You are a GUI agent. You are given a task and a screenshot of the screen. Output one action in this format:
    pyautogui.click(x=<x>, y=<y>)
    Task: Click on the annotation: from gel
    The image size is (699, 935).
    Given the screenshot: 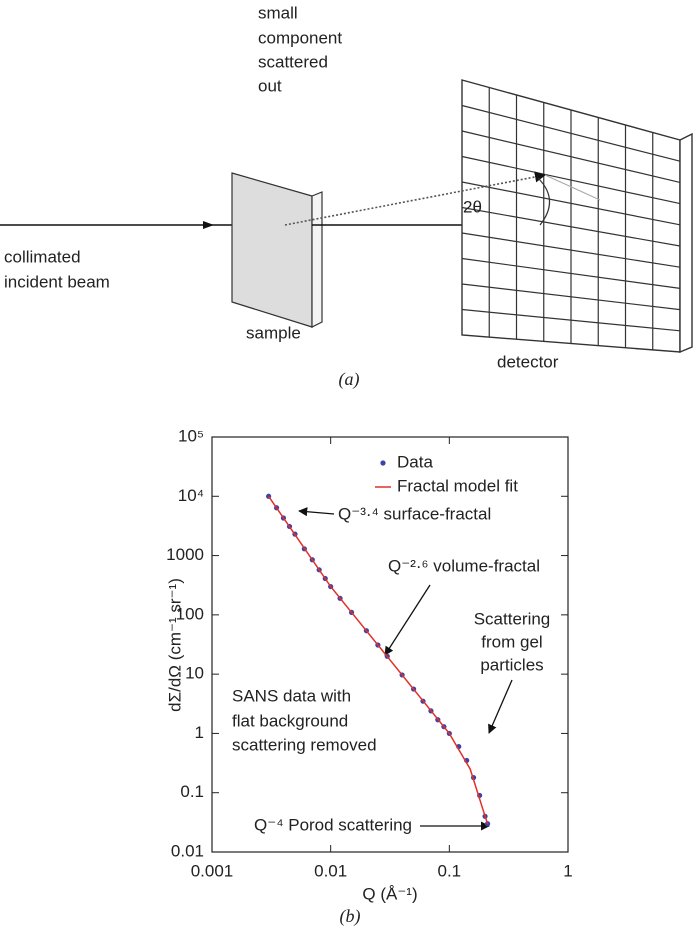 What is the action you would take?
    pyautogui.click(x=511, y=641)
    